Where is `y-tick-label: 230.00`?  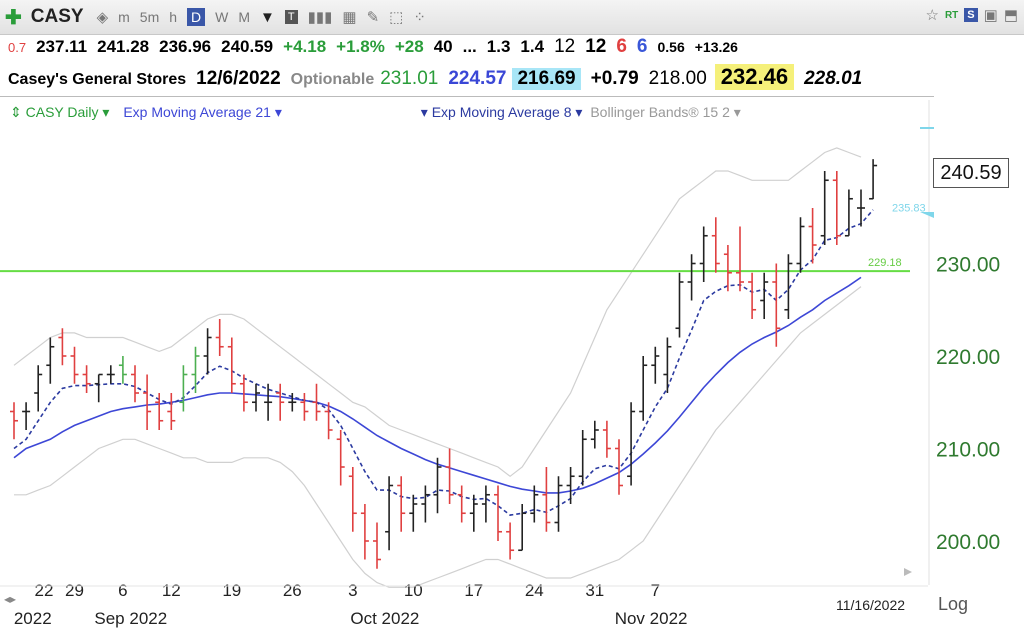 y-tick-label: 230.00 is located at coordinates (968, 265).